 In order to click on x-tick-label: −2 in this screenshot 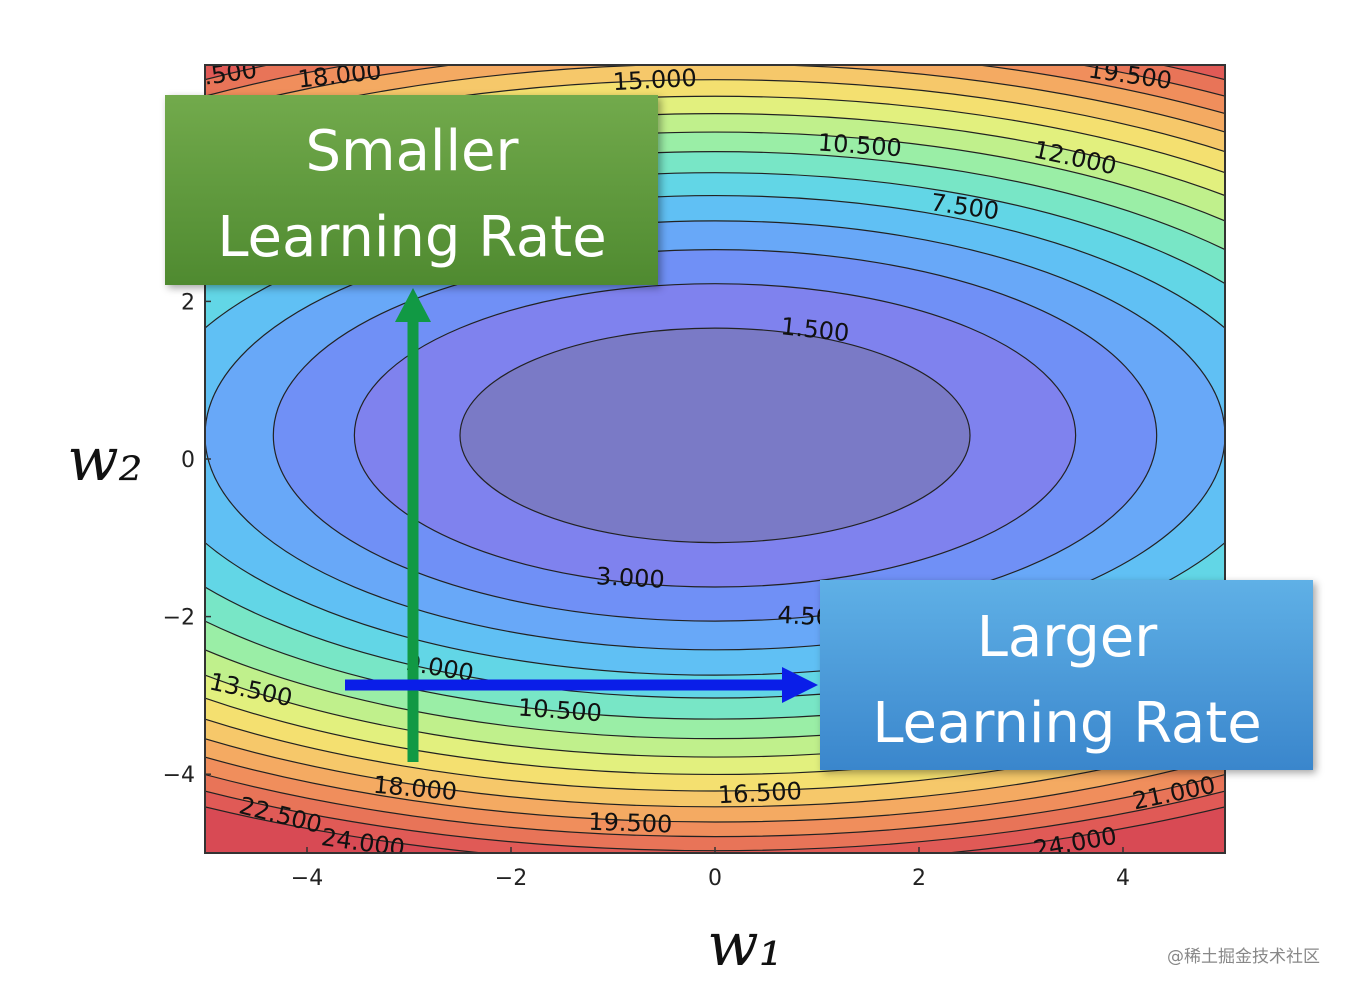, I will do `click(511, 878)`.